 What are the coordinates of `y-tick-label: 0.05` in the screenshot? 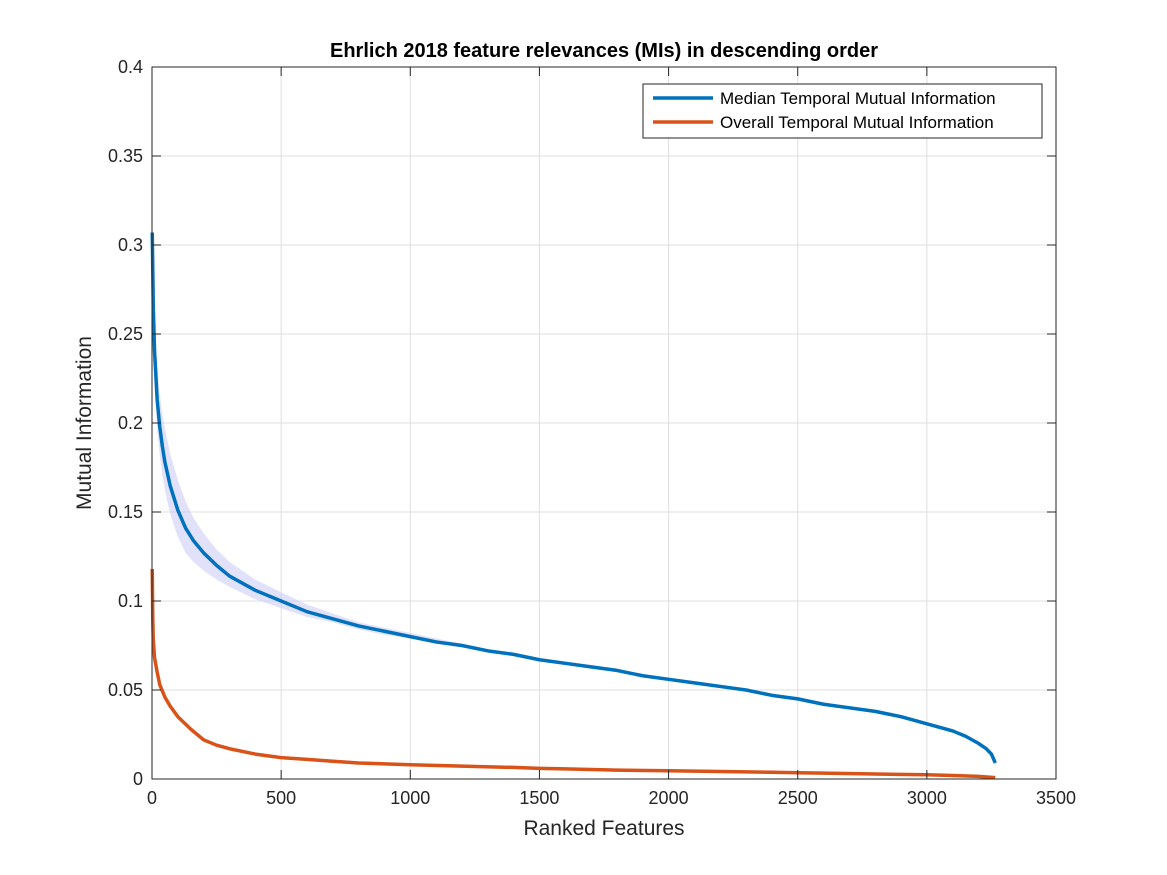 It's located at (125, 690).